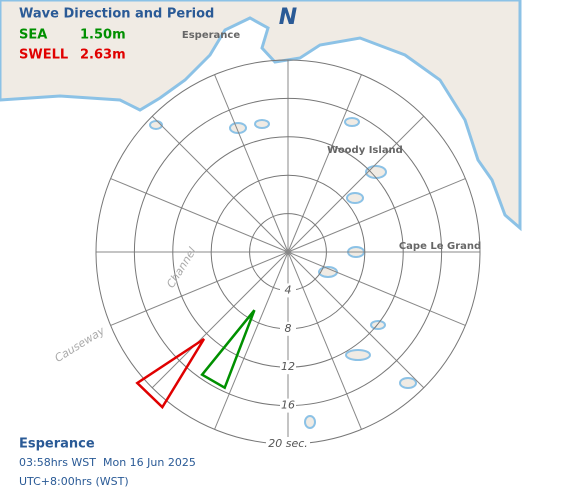 The image size is (578, 490). I want to click on ring-label: 16, so click(288, 405).